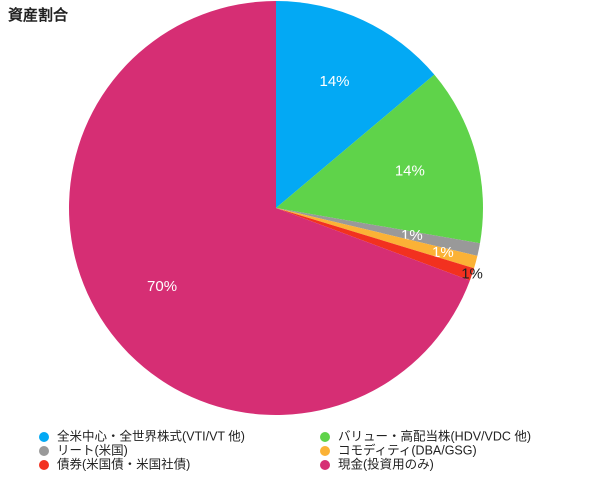 The image size is (600, 479). I want to click on slice-label: 70%, so click(162, 286).